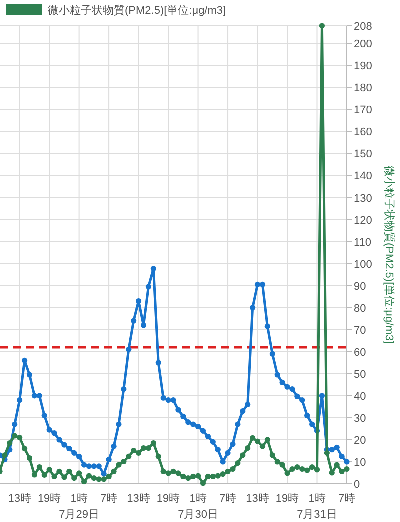 The image size is (400, 522). What do you see at coordinates (363, 88) in the screenshot?
I see `y-tick-label: 180` at bounding box center [363, 88].